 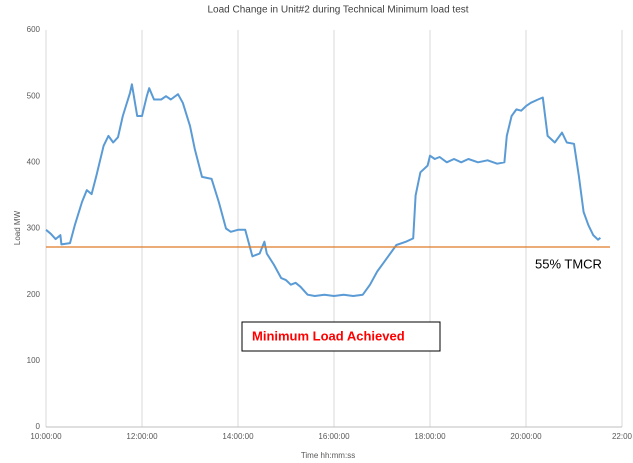 What do you see at coordinates (238, 436) in the screenshot?
I see `x-tick-label: 14:00:00` at bounding box center [238, 436].